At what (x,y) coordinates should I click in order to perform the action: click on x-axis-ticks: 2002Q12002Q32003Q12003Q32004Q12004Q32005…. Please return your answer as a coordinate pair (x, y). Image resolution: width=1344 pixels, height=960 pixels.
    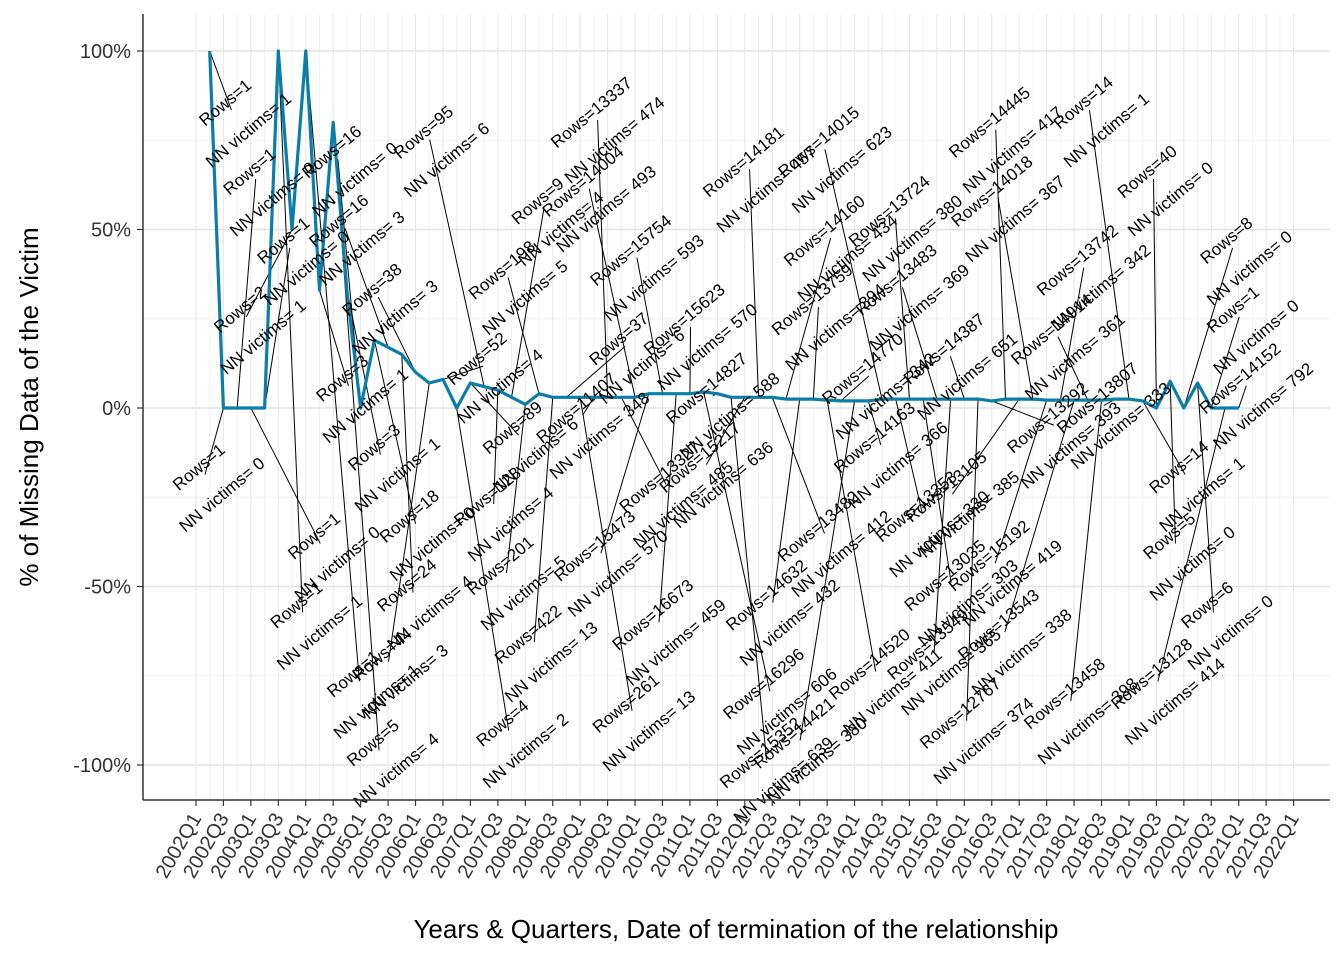
    Looking at the image, I should click on (728, 841).